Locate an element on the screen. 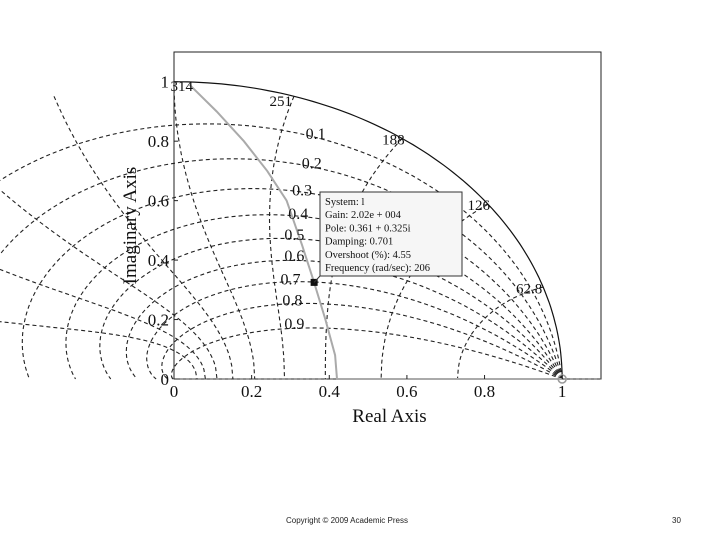  frequency-label: 62.8 is located at coordinates (529, 289).